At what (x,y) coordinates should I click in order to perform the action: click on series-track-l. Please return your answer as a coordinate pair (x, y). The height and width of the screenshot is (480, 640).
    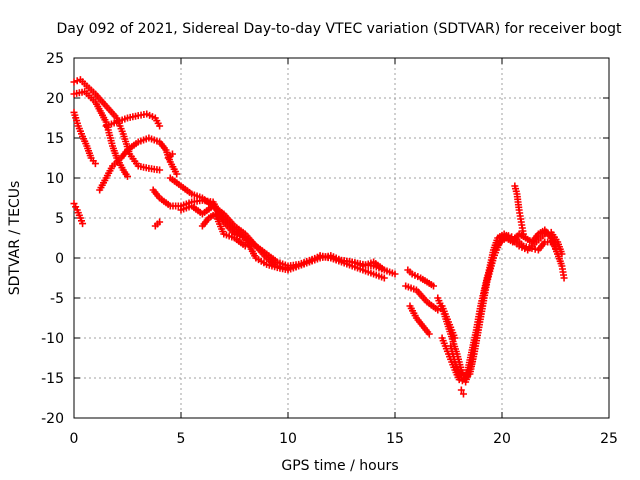
    Looking at the image, I should click on (170, 156).